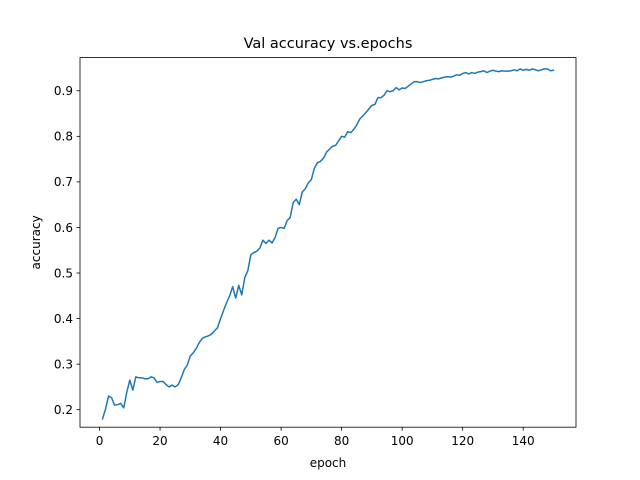 This screenshot has height=480, width=640. I want to click on x-tick-label: 100, so click(402, 441).